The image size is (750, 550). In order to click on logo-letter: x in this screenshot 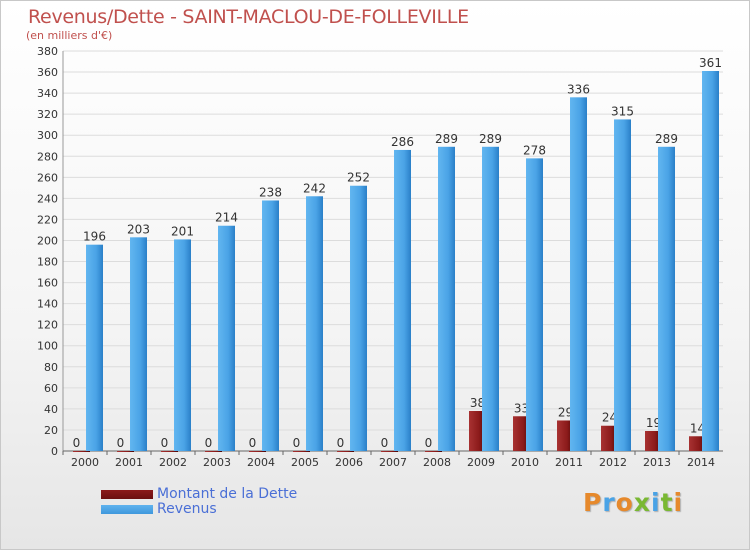, I will do `click(642, 502)`.